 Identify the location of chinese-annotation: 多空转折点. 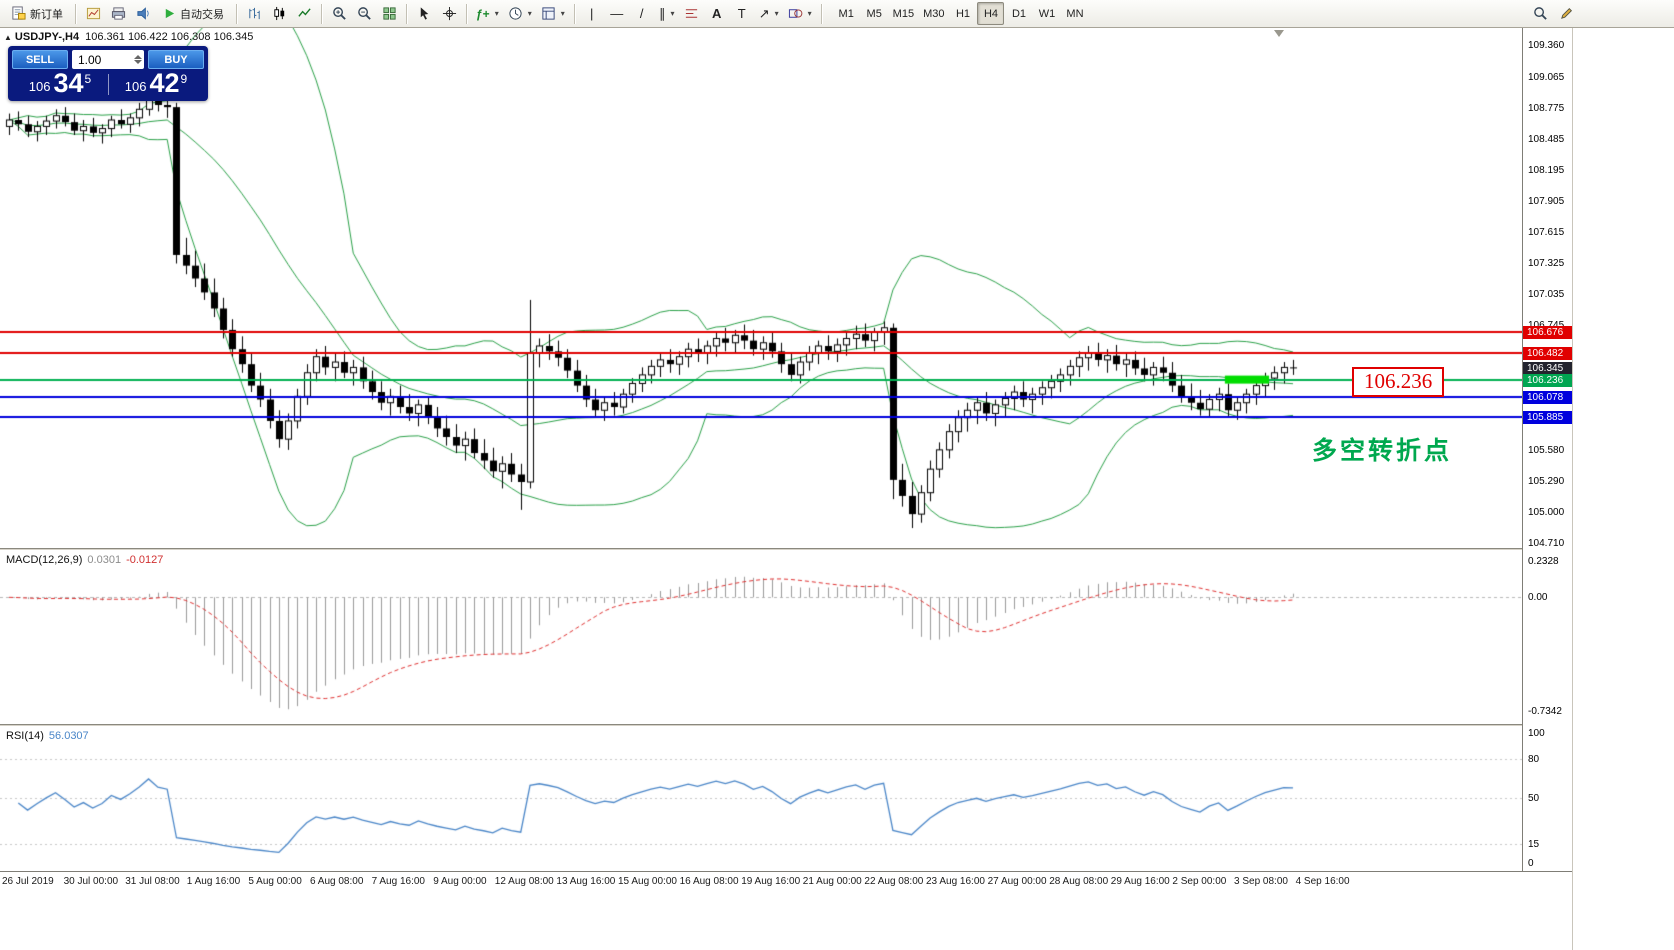
(1382, 451).